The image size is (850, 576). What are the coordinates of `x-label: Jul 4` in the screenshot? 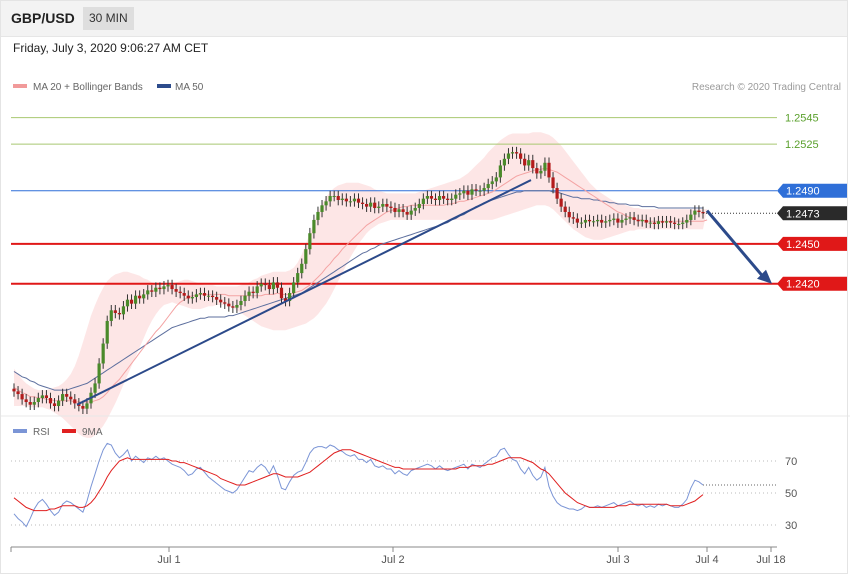 It's located at (706, 560).